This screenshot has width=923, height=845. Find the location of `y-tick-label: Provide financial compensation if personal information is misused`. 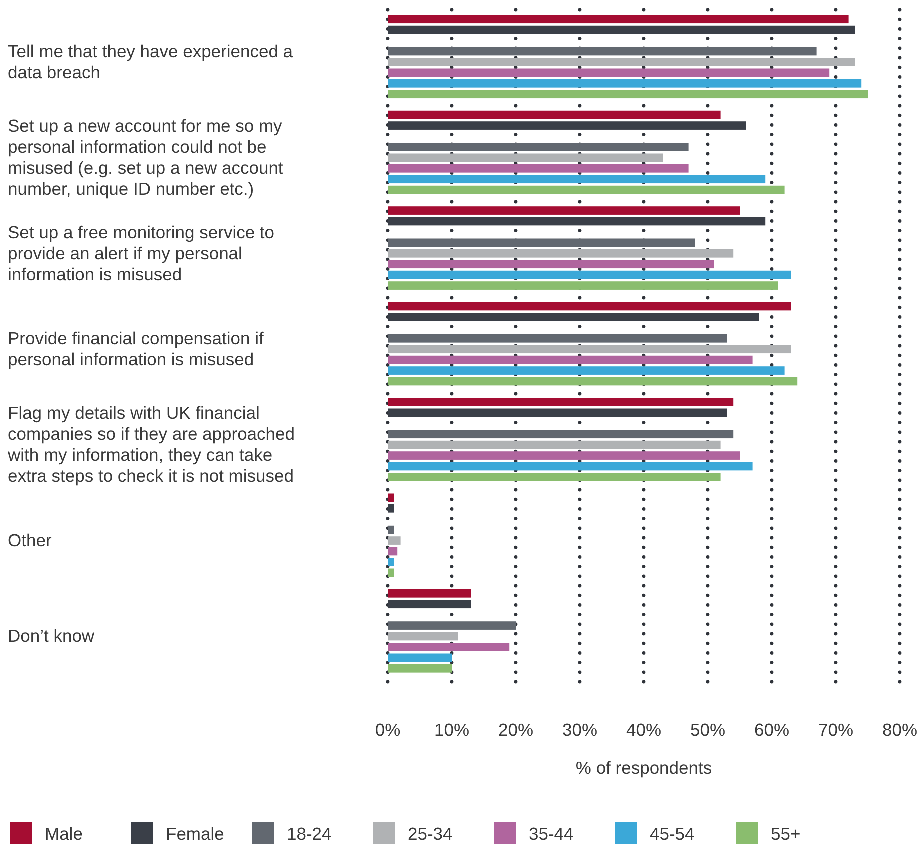

y-tick-label: Provide financial compensation if personal information is misused is located at coordinates (136, 349).